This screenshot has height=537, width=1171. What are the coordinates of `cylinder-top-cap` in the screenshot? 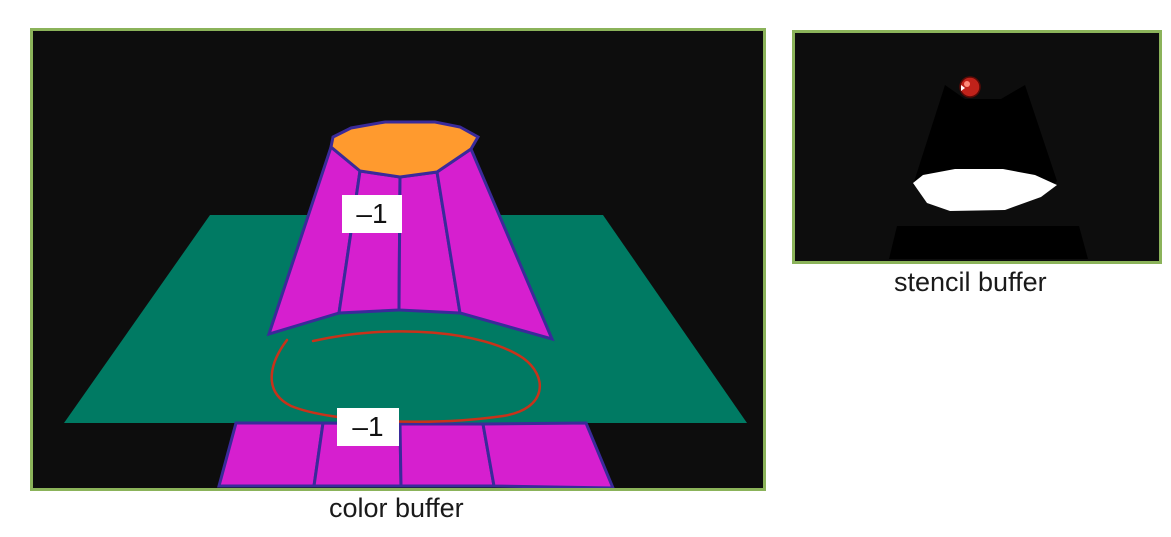 It's located at (405, 149).